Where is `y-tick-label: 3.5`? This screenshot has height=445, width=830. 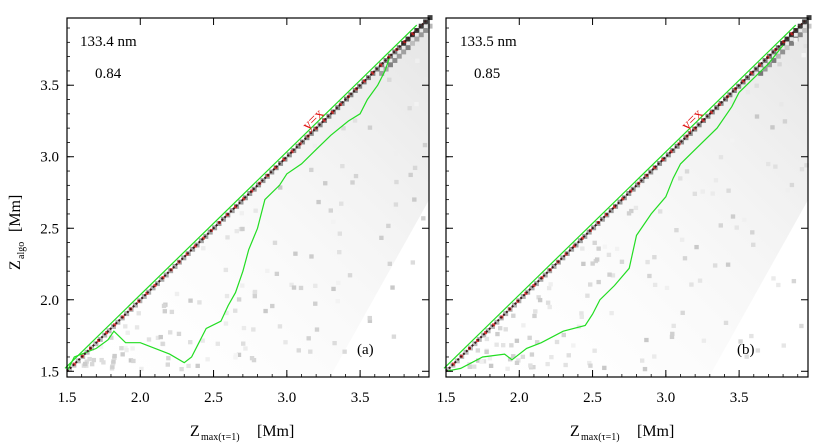
y-tick-label: 3.5 is located at coordinates (49, 86).